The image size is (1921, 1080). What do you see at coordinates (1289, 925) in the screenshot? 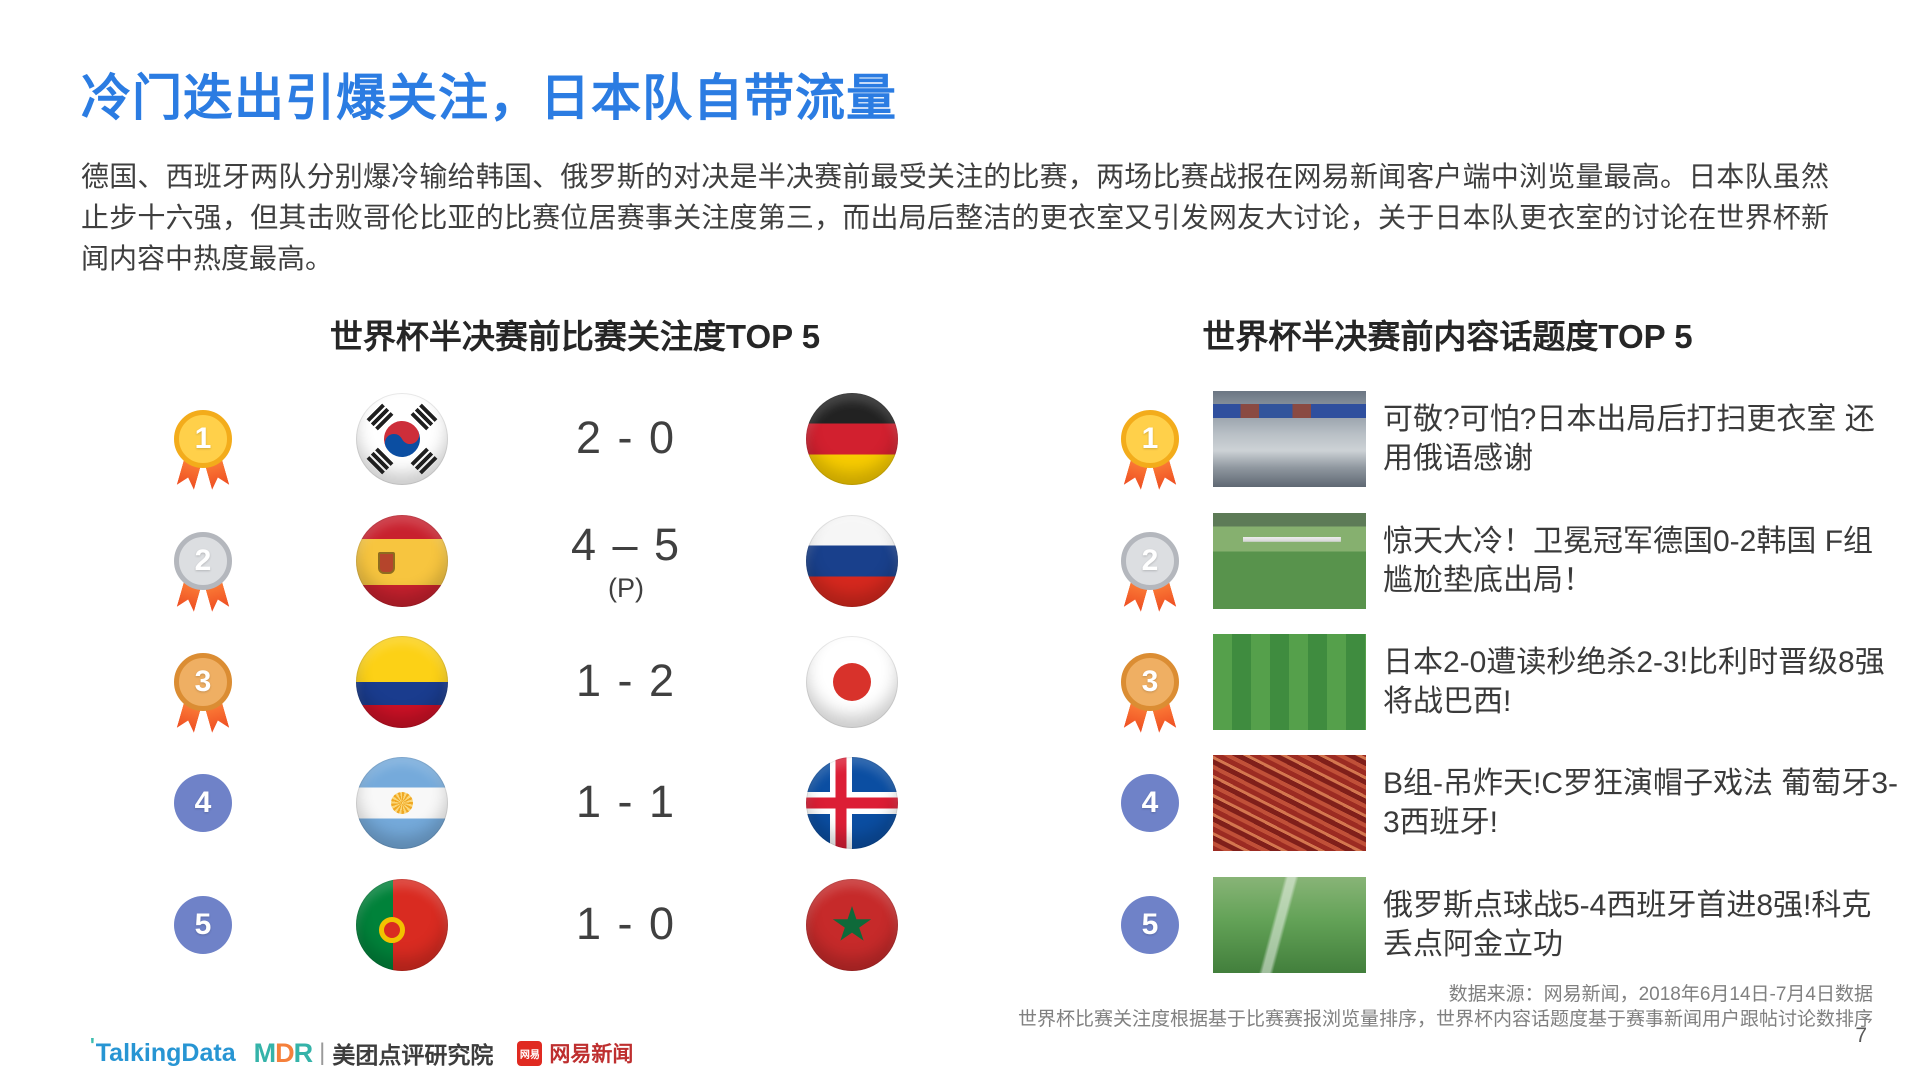
I see `thumbnail-russia-spain-celebration` at bounding box center [1289, 925].